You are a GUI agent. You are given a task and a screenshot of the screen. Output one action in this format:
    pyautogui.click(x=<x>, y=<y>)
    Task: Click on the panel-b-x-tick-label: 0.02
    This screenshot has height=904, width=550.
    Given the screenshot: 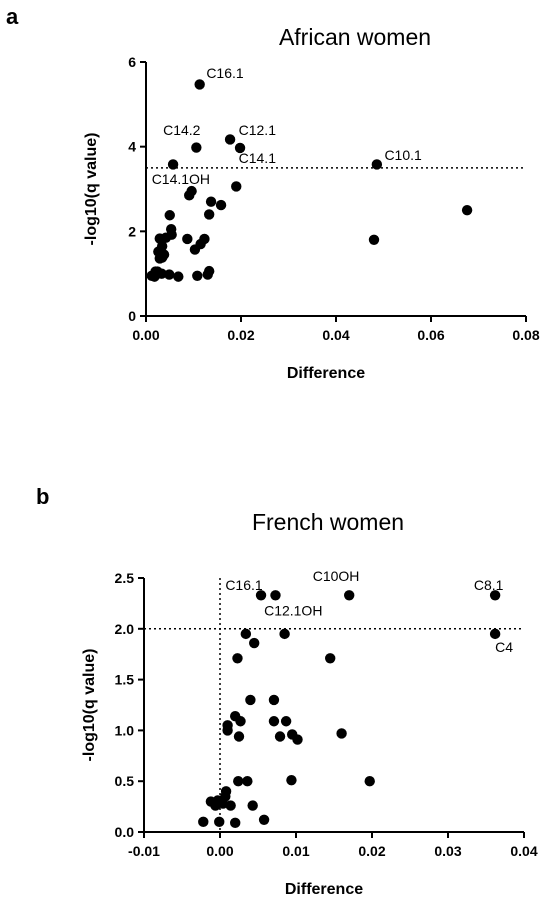 What is the action you would take?
    pyautogui.click(x=371, y=851)
    